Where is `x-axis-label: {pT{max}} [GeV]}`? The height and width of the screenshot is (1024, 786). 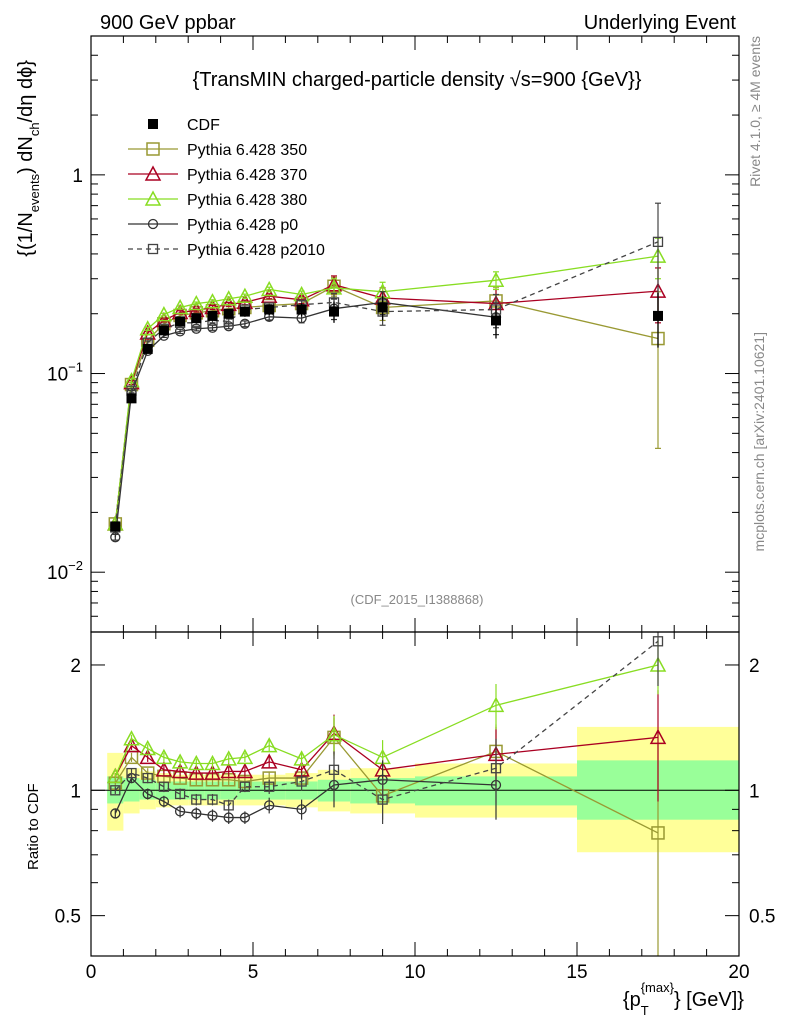 x-axis-label: {pT{max}} [GeV]} is located at coordinates (683, 999).